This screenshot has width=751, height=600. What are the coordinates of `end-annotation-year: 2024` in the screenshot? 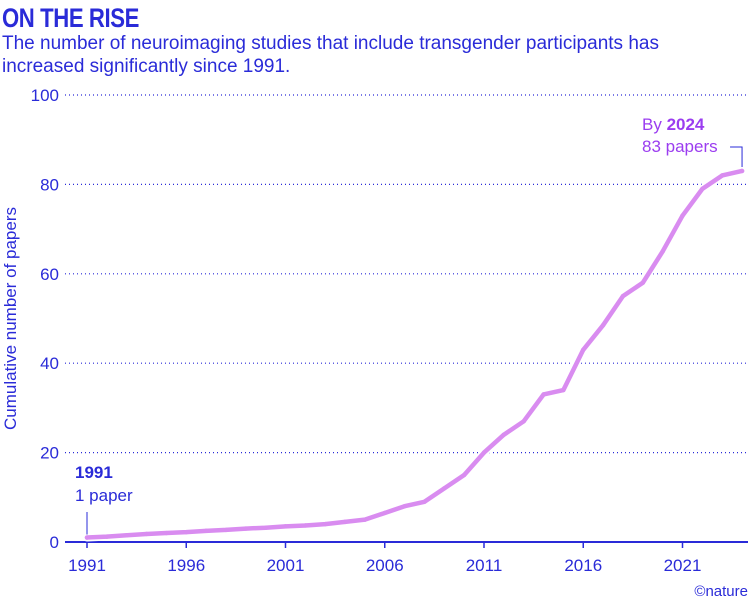 It's located at (686, 124).